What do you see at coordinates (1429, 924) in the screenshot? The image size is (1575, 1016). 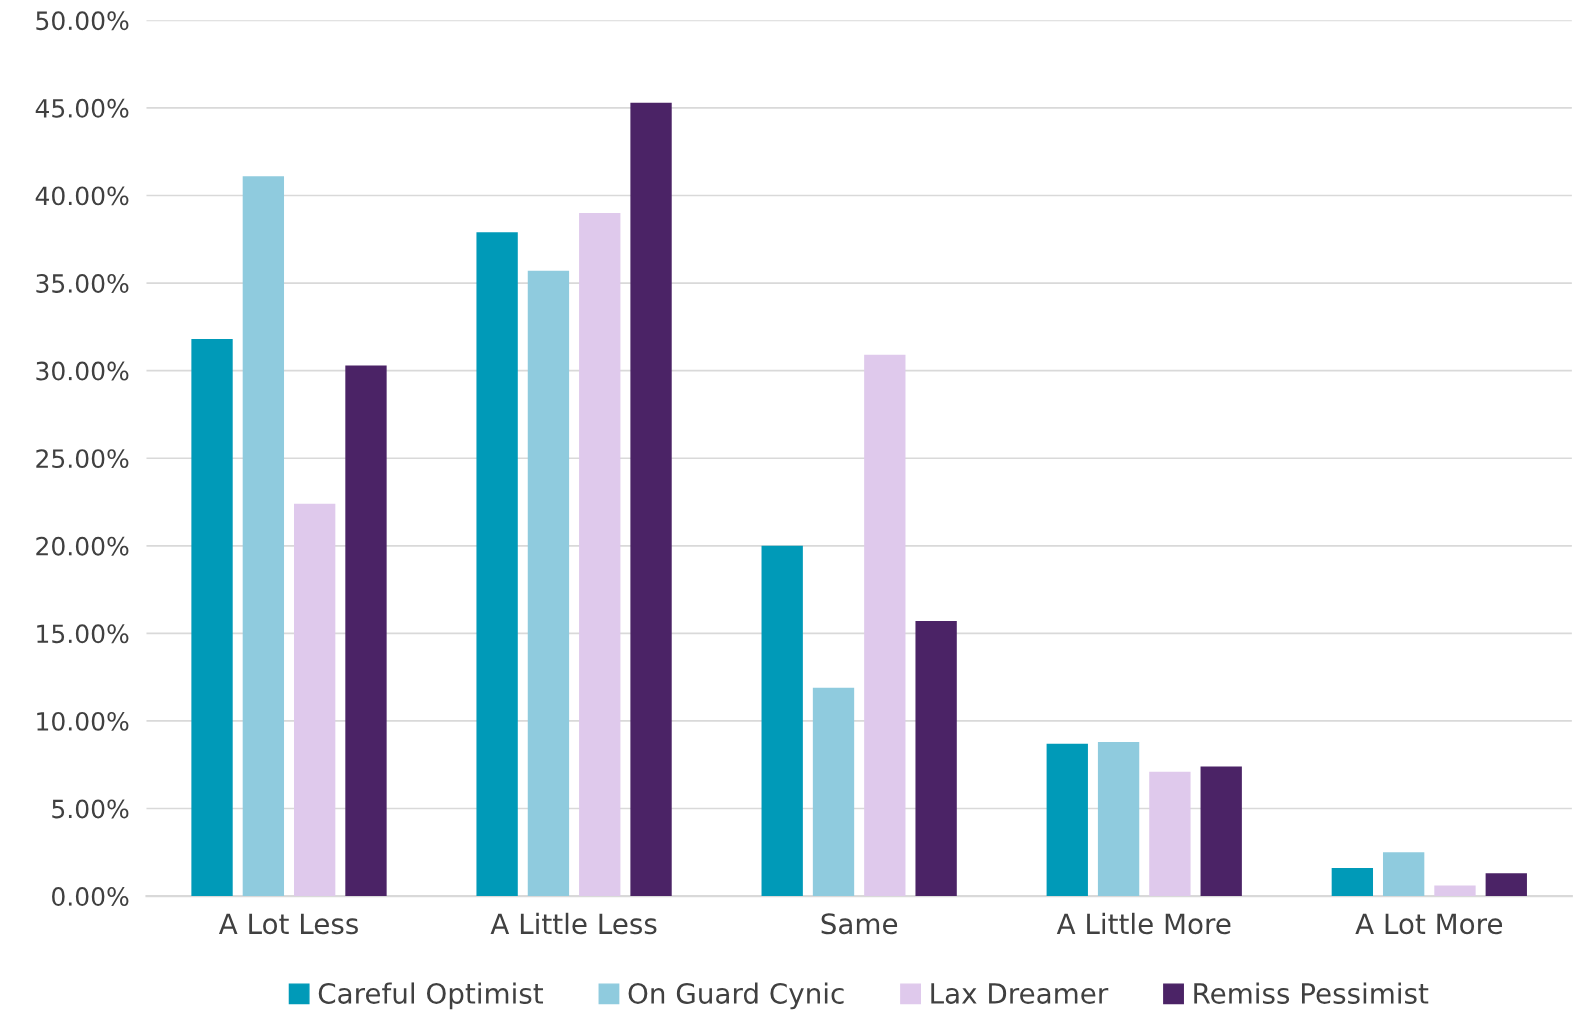 I see `x-tick-label: A Lot More` at bounding box center [1429, 924].